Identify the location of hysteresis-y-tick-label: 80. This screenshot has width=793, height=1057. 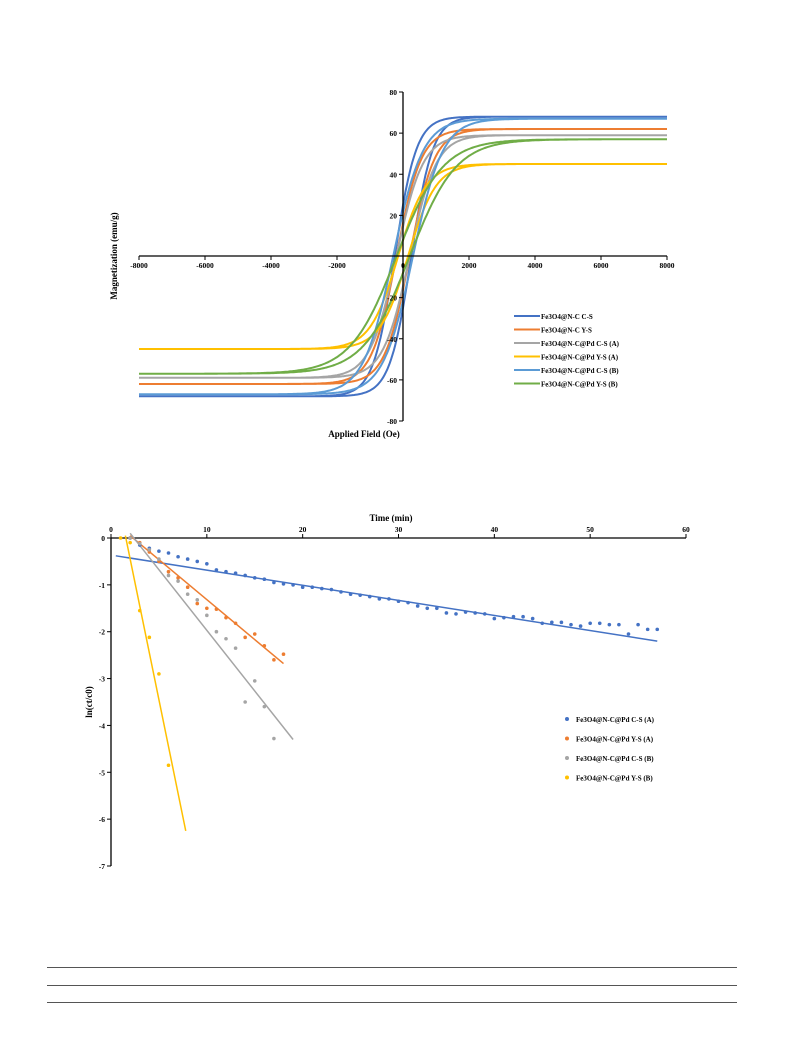
(394, 92).